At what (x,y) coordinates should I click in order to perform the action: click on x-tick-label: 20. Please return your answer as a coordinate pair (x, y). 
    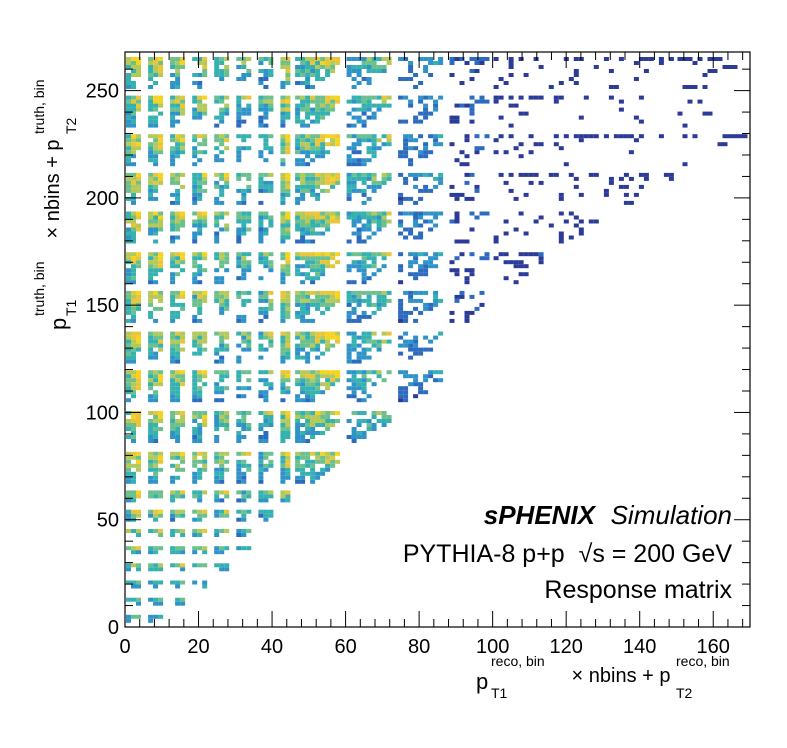
    Looking at the image, I should click on (198, 647).